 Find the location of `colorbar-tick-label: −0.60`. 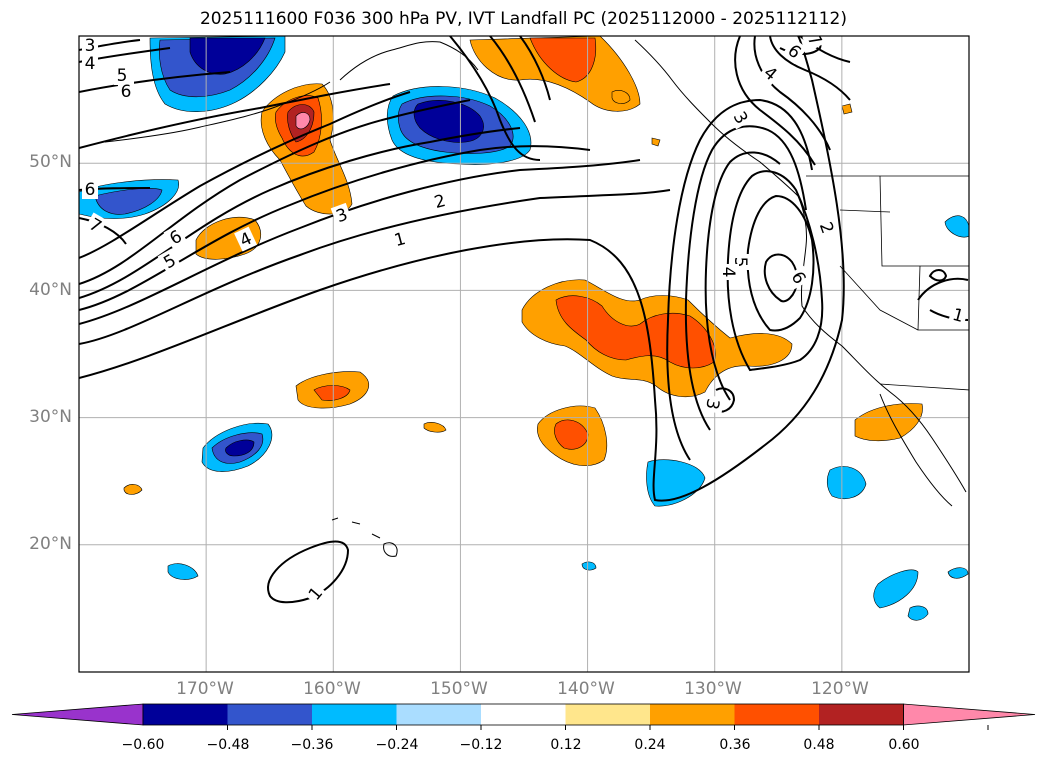

colorbar-tick-label: −0.60 is located at coordinates (143, 745).